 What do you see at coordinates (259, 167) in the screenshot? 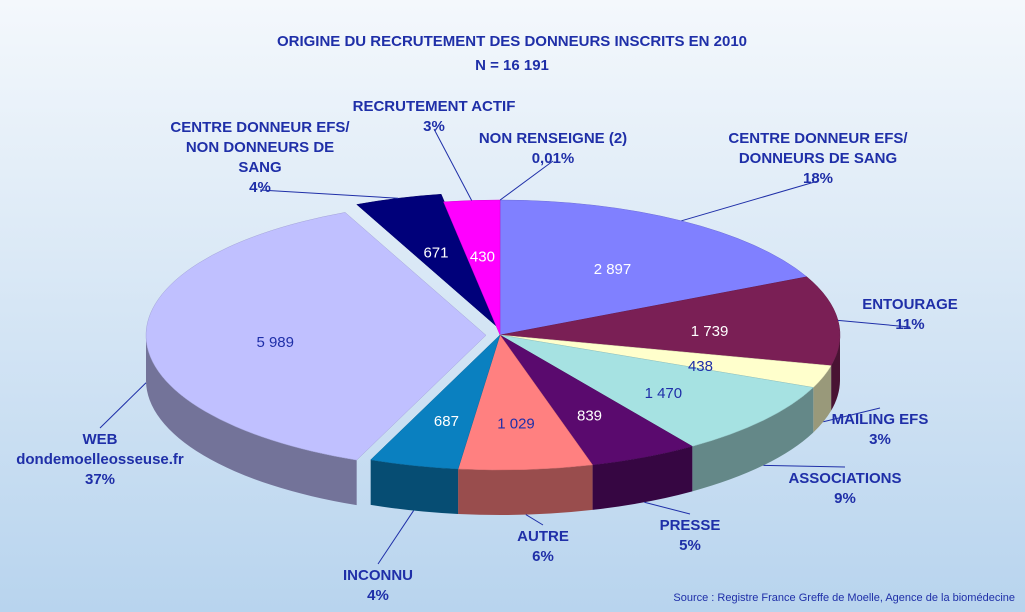
I see `category-label: SANG` at bounding box center [259, 167].